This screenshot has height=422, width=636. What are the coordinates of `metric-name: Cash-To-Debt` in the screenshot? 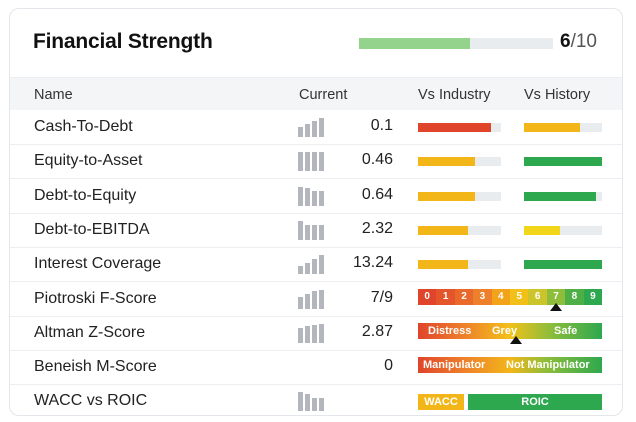 It's located at (83, 126).